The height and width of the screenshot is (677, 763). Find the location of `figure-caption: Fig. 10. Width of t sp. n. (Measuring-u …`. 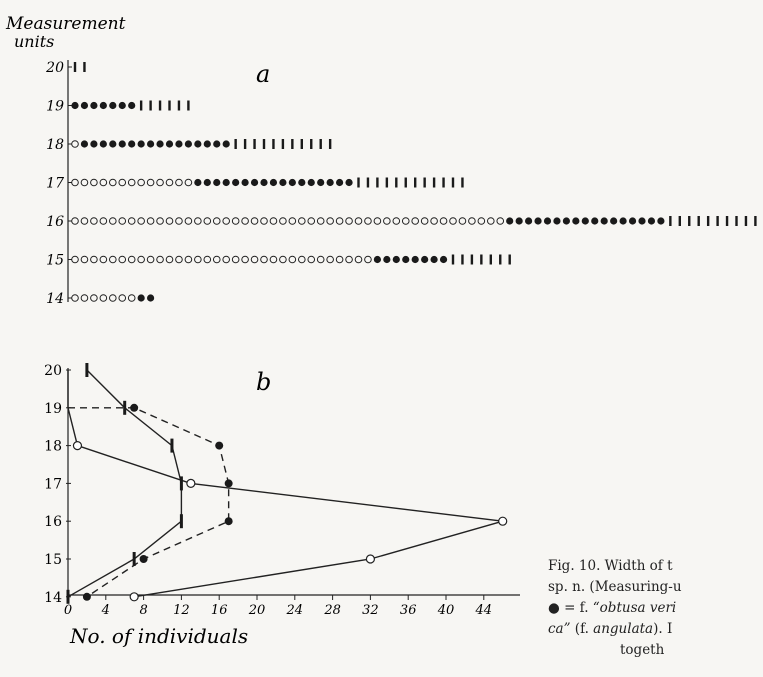

figure-caption: Fig. 10. Width of t sp. n. (Measuring-u … is located at coordinates (655, 608).